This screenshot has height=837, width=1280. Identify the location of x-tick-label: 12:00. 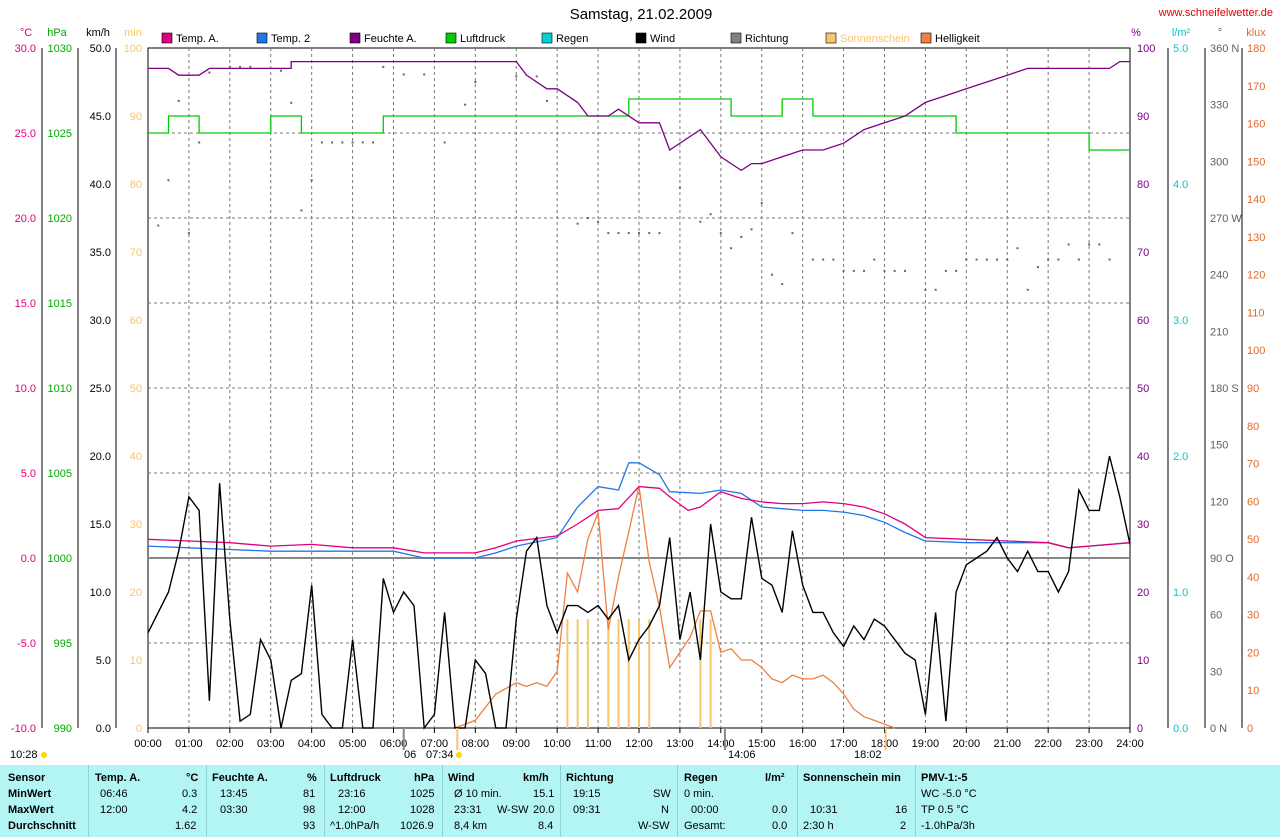
(639, 744).